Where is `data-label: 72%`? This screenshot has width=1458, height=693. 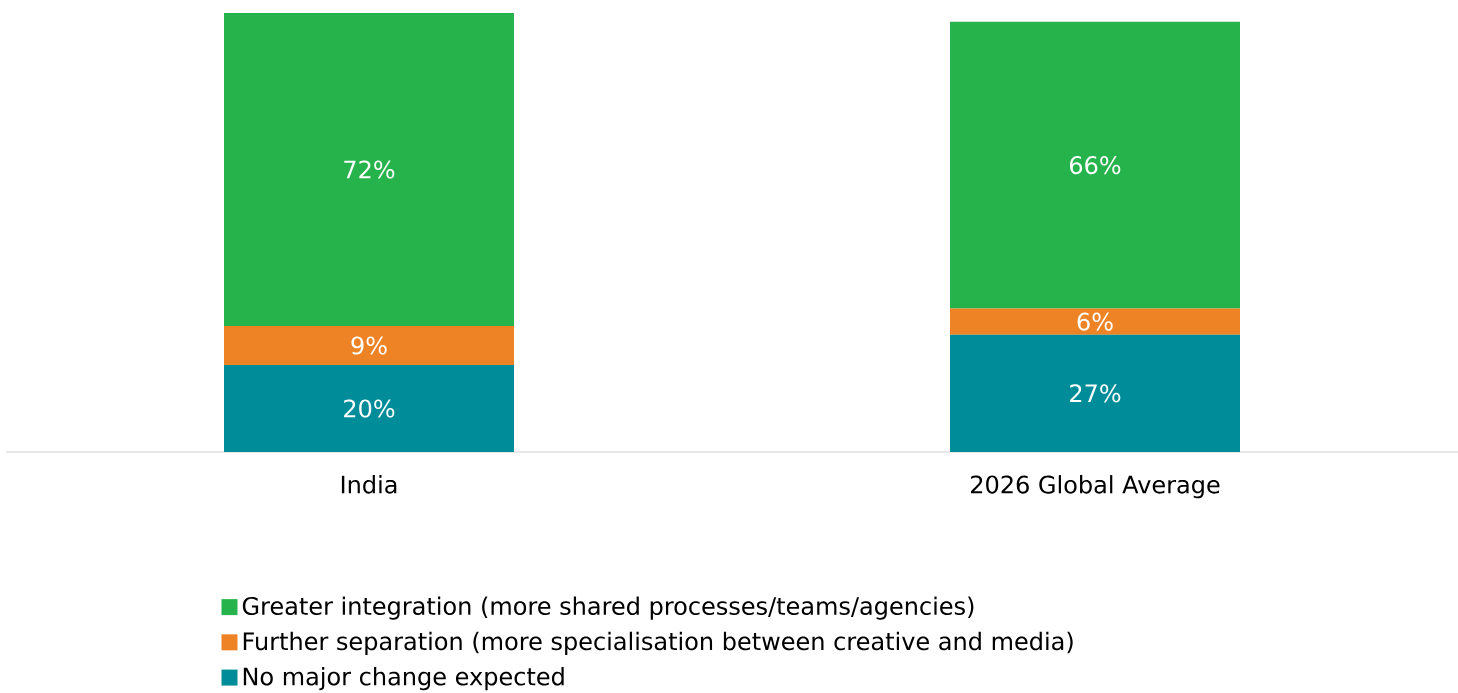
data-label: 72% is located at coordinates (369, 169).